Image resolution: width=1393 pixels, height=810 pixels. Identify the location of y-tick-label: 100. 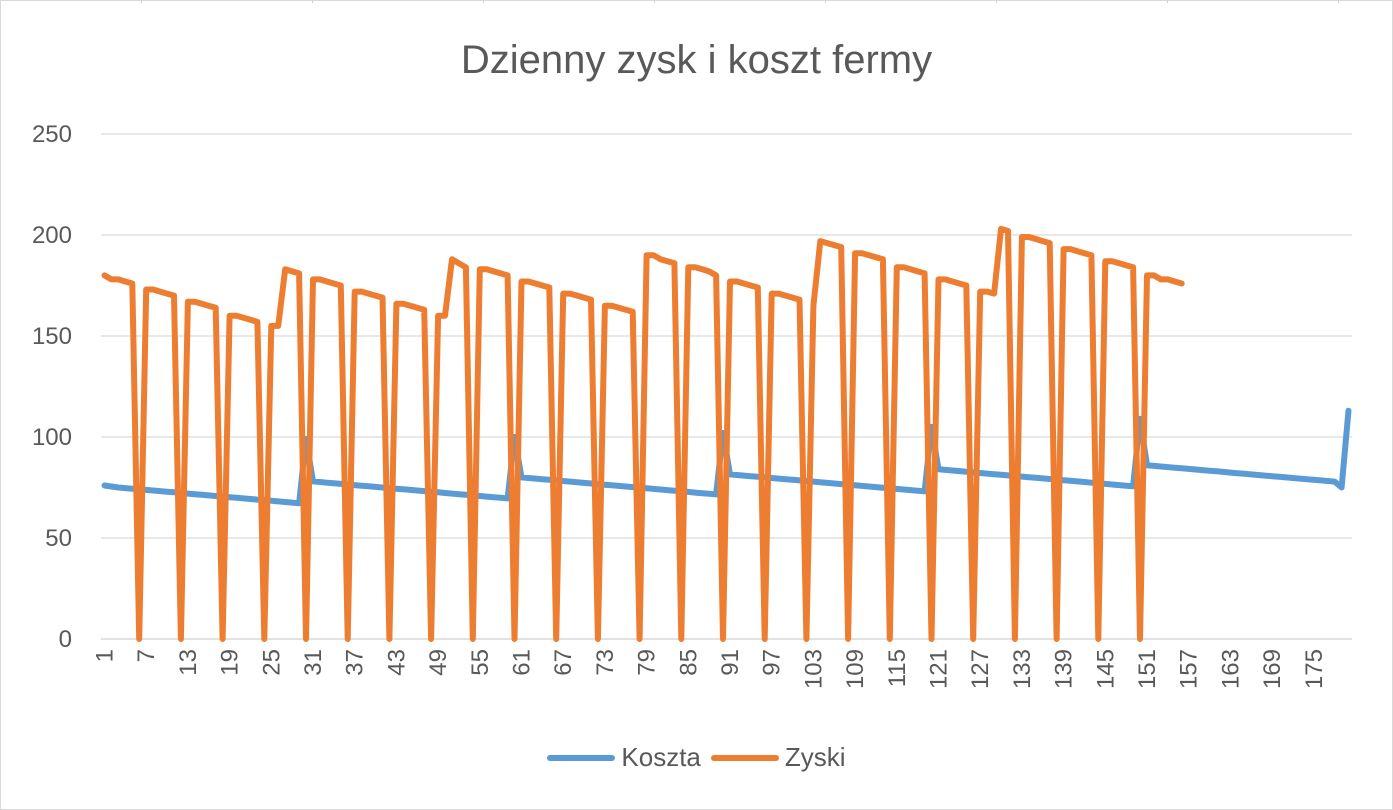
(52, 437).